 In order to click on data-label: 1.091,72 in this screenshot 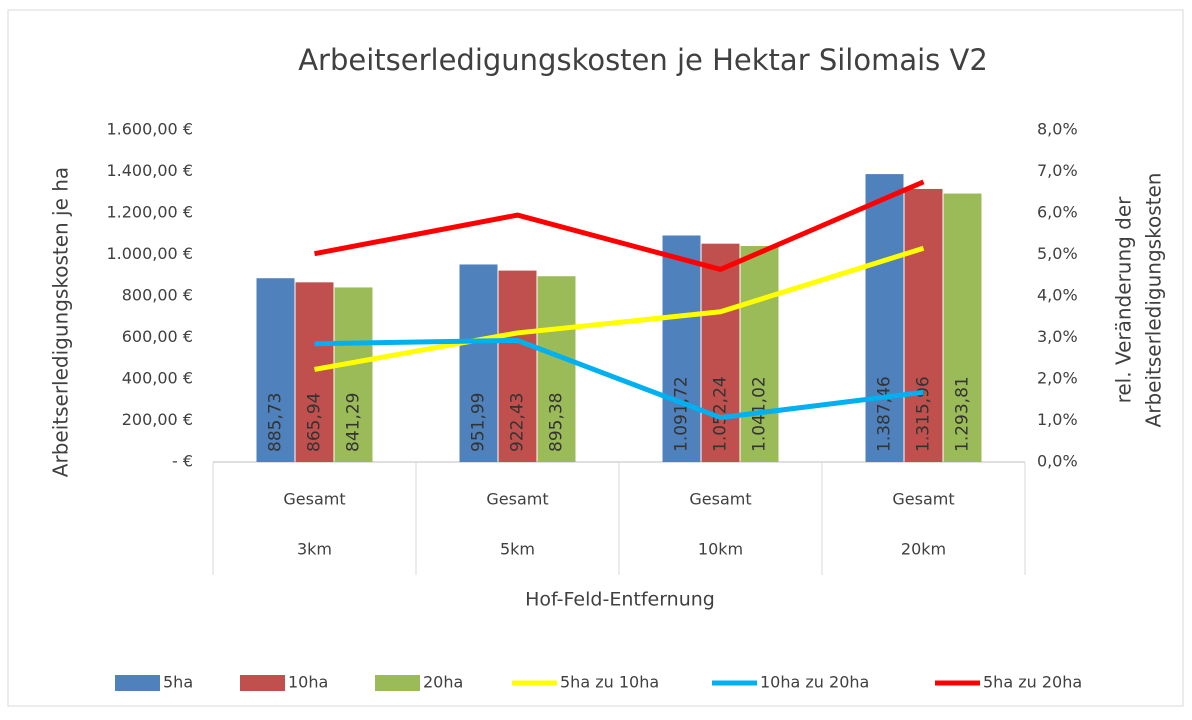, I will do `click(682, 414)`.